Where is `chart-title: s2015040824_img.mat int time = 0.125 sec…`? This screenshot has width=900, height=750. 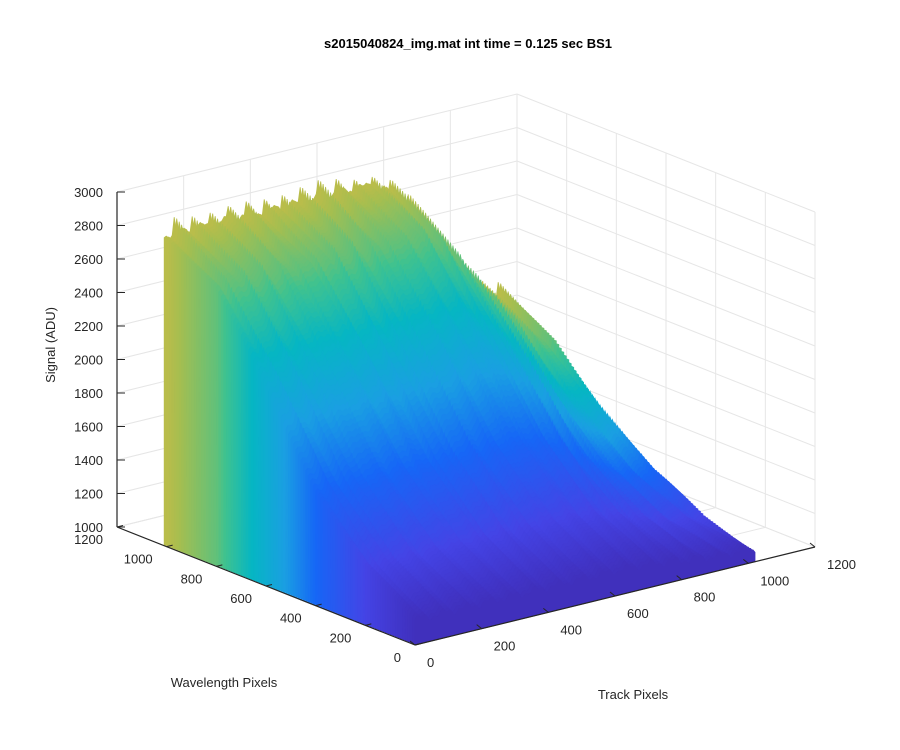 chart-title: s2015040824_img.mat int time = 0.125 sec… is located at coordinates (468, 43).